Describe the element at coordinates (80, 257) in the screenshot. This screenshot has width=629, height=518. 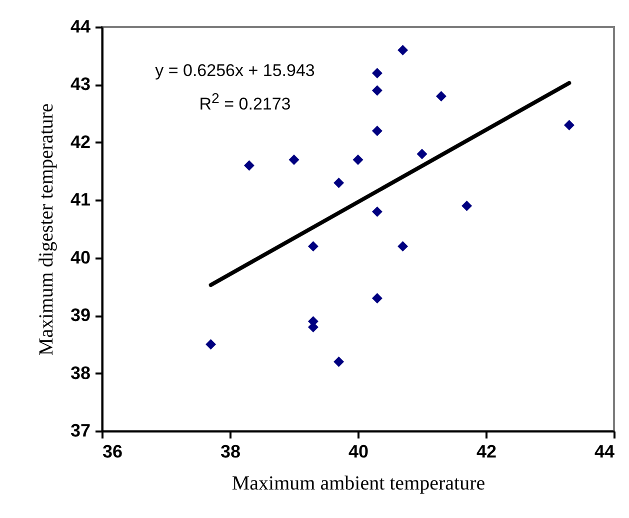
I see `y-tick-label: 40` at that location.